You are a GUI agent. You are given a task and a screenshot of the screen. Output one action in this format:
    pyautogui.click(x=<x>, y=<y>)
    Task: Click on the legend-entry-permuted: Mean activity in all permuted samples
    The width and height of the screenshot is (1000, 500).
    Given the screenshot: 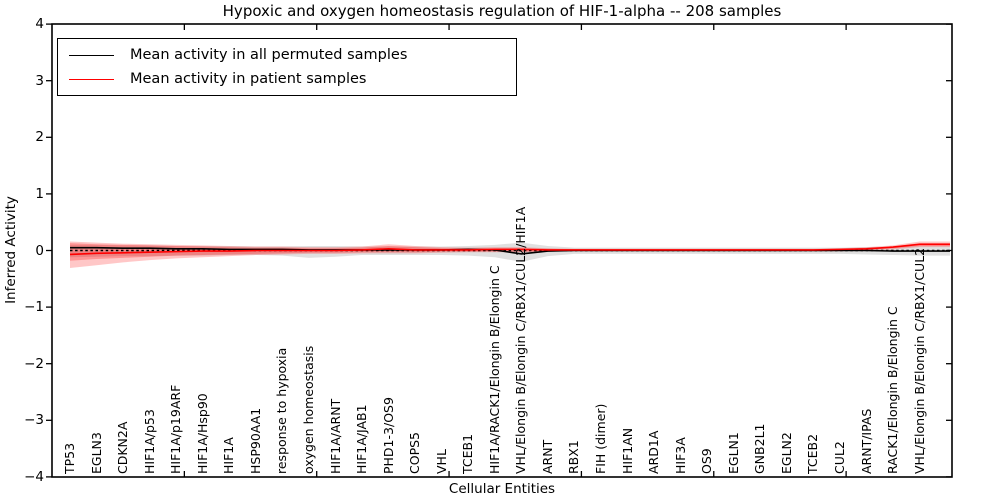 What is the action you would take?
    pyautogui.click(x=292, y=55)
    